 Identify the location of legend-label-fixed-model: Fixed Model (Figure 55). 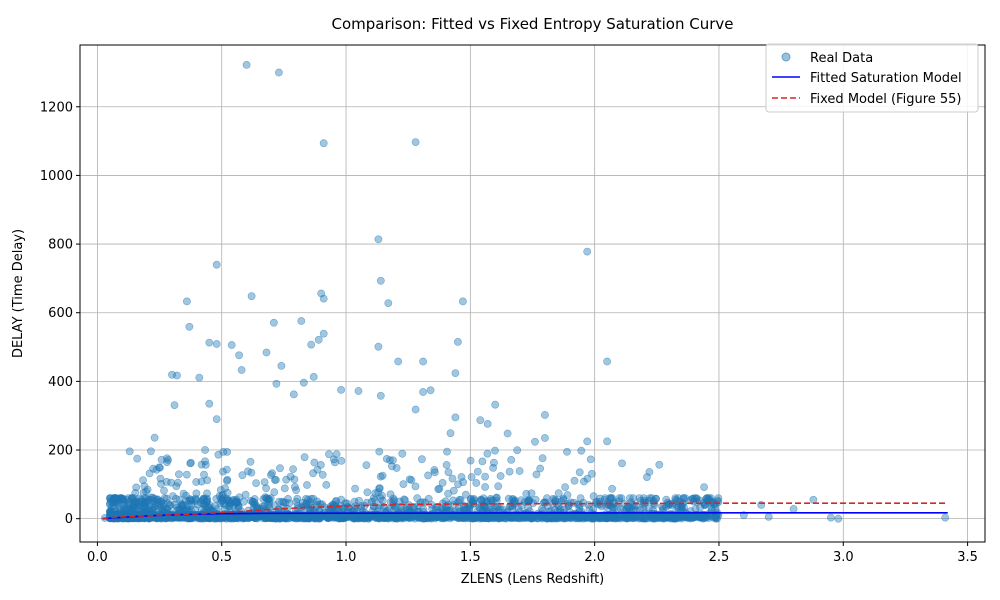
(886, 99).